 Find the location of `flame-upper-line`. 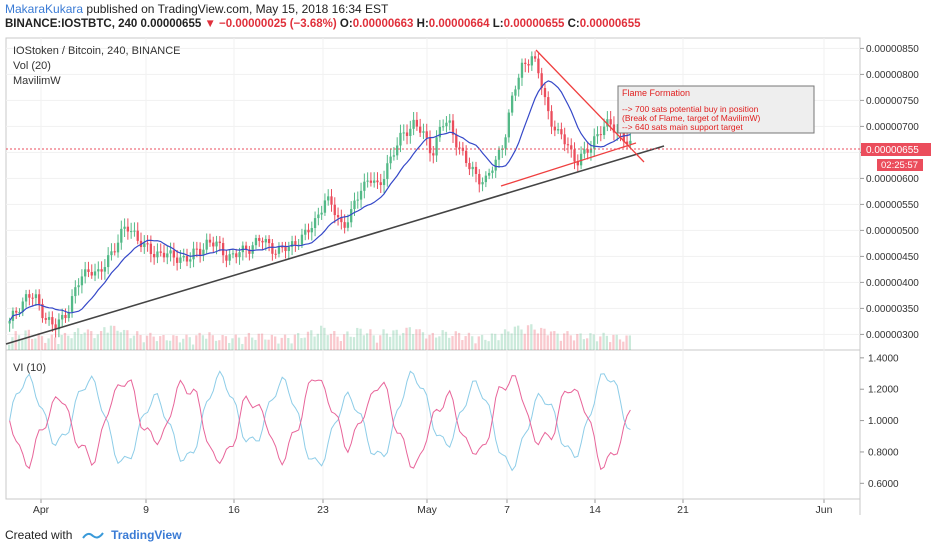

flame-upper-line is located at coordinates (590, 106).